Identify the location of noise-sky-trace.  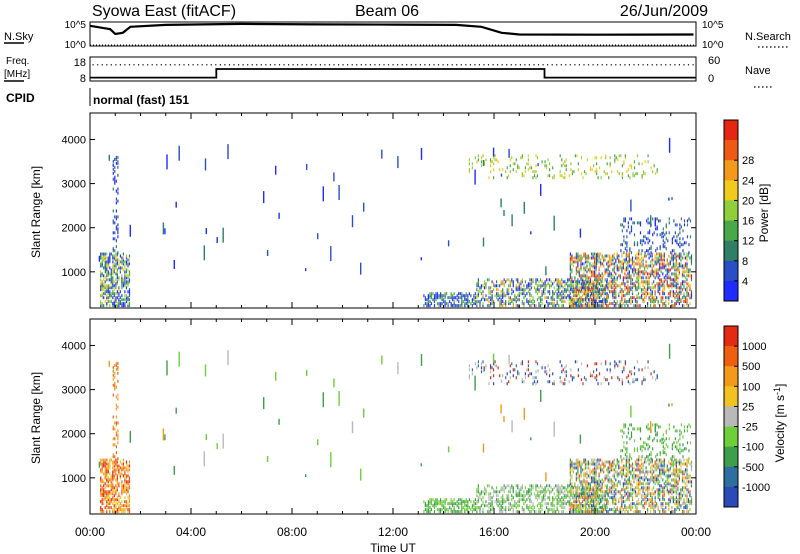
(392, 29).